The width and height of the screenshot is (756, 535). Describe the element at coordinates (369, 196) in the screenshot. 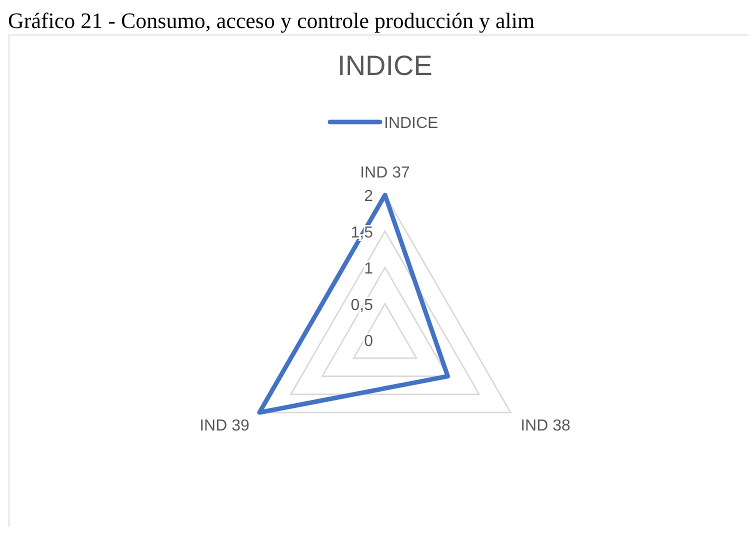

I see `y-tick-label: 2` at that location.